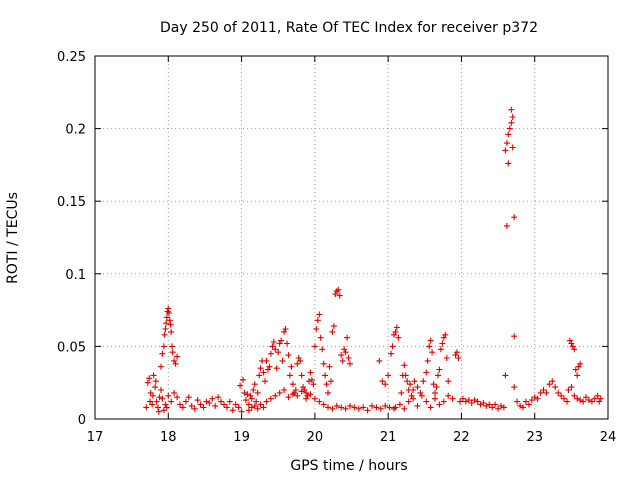  I want to click on y-tick-label: 0, so click(82, 420).